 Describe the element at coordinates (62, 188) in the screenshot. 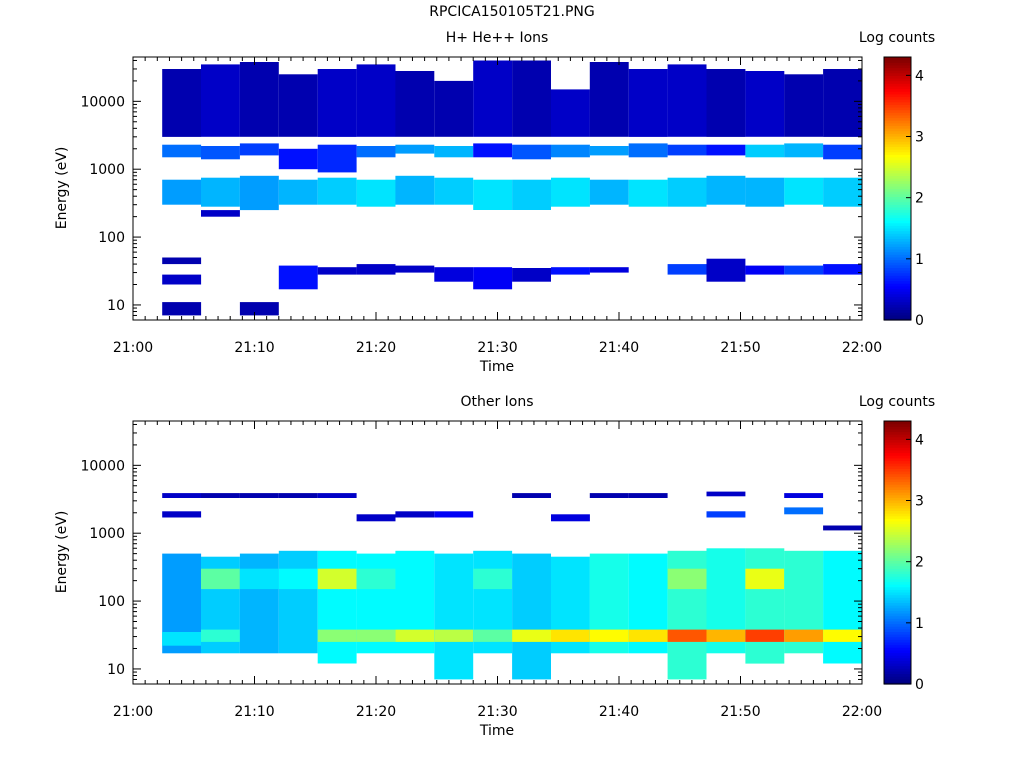

I see `y-axis-label: Energy (eV)` at that location.